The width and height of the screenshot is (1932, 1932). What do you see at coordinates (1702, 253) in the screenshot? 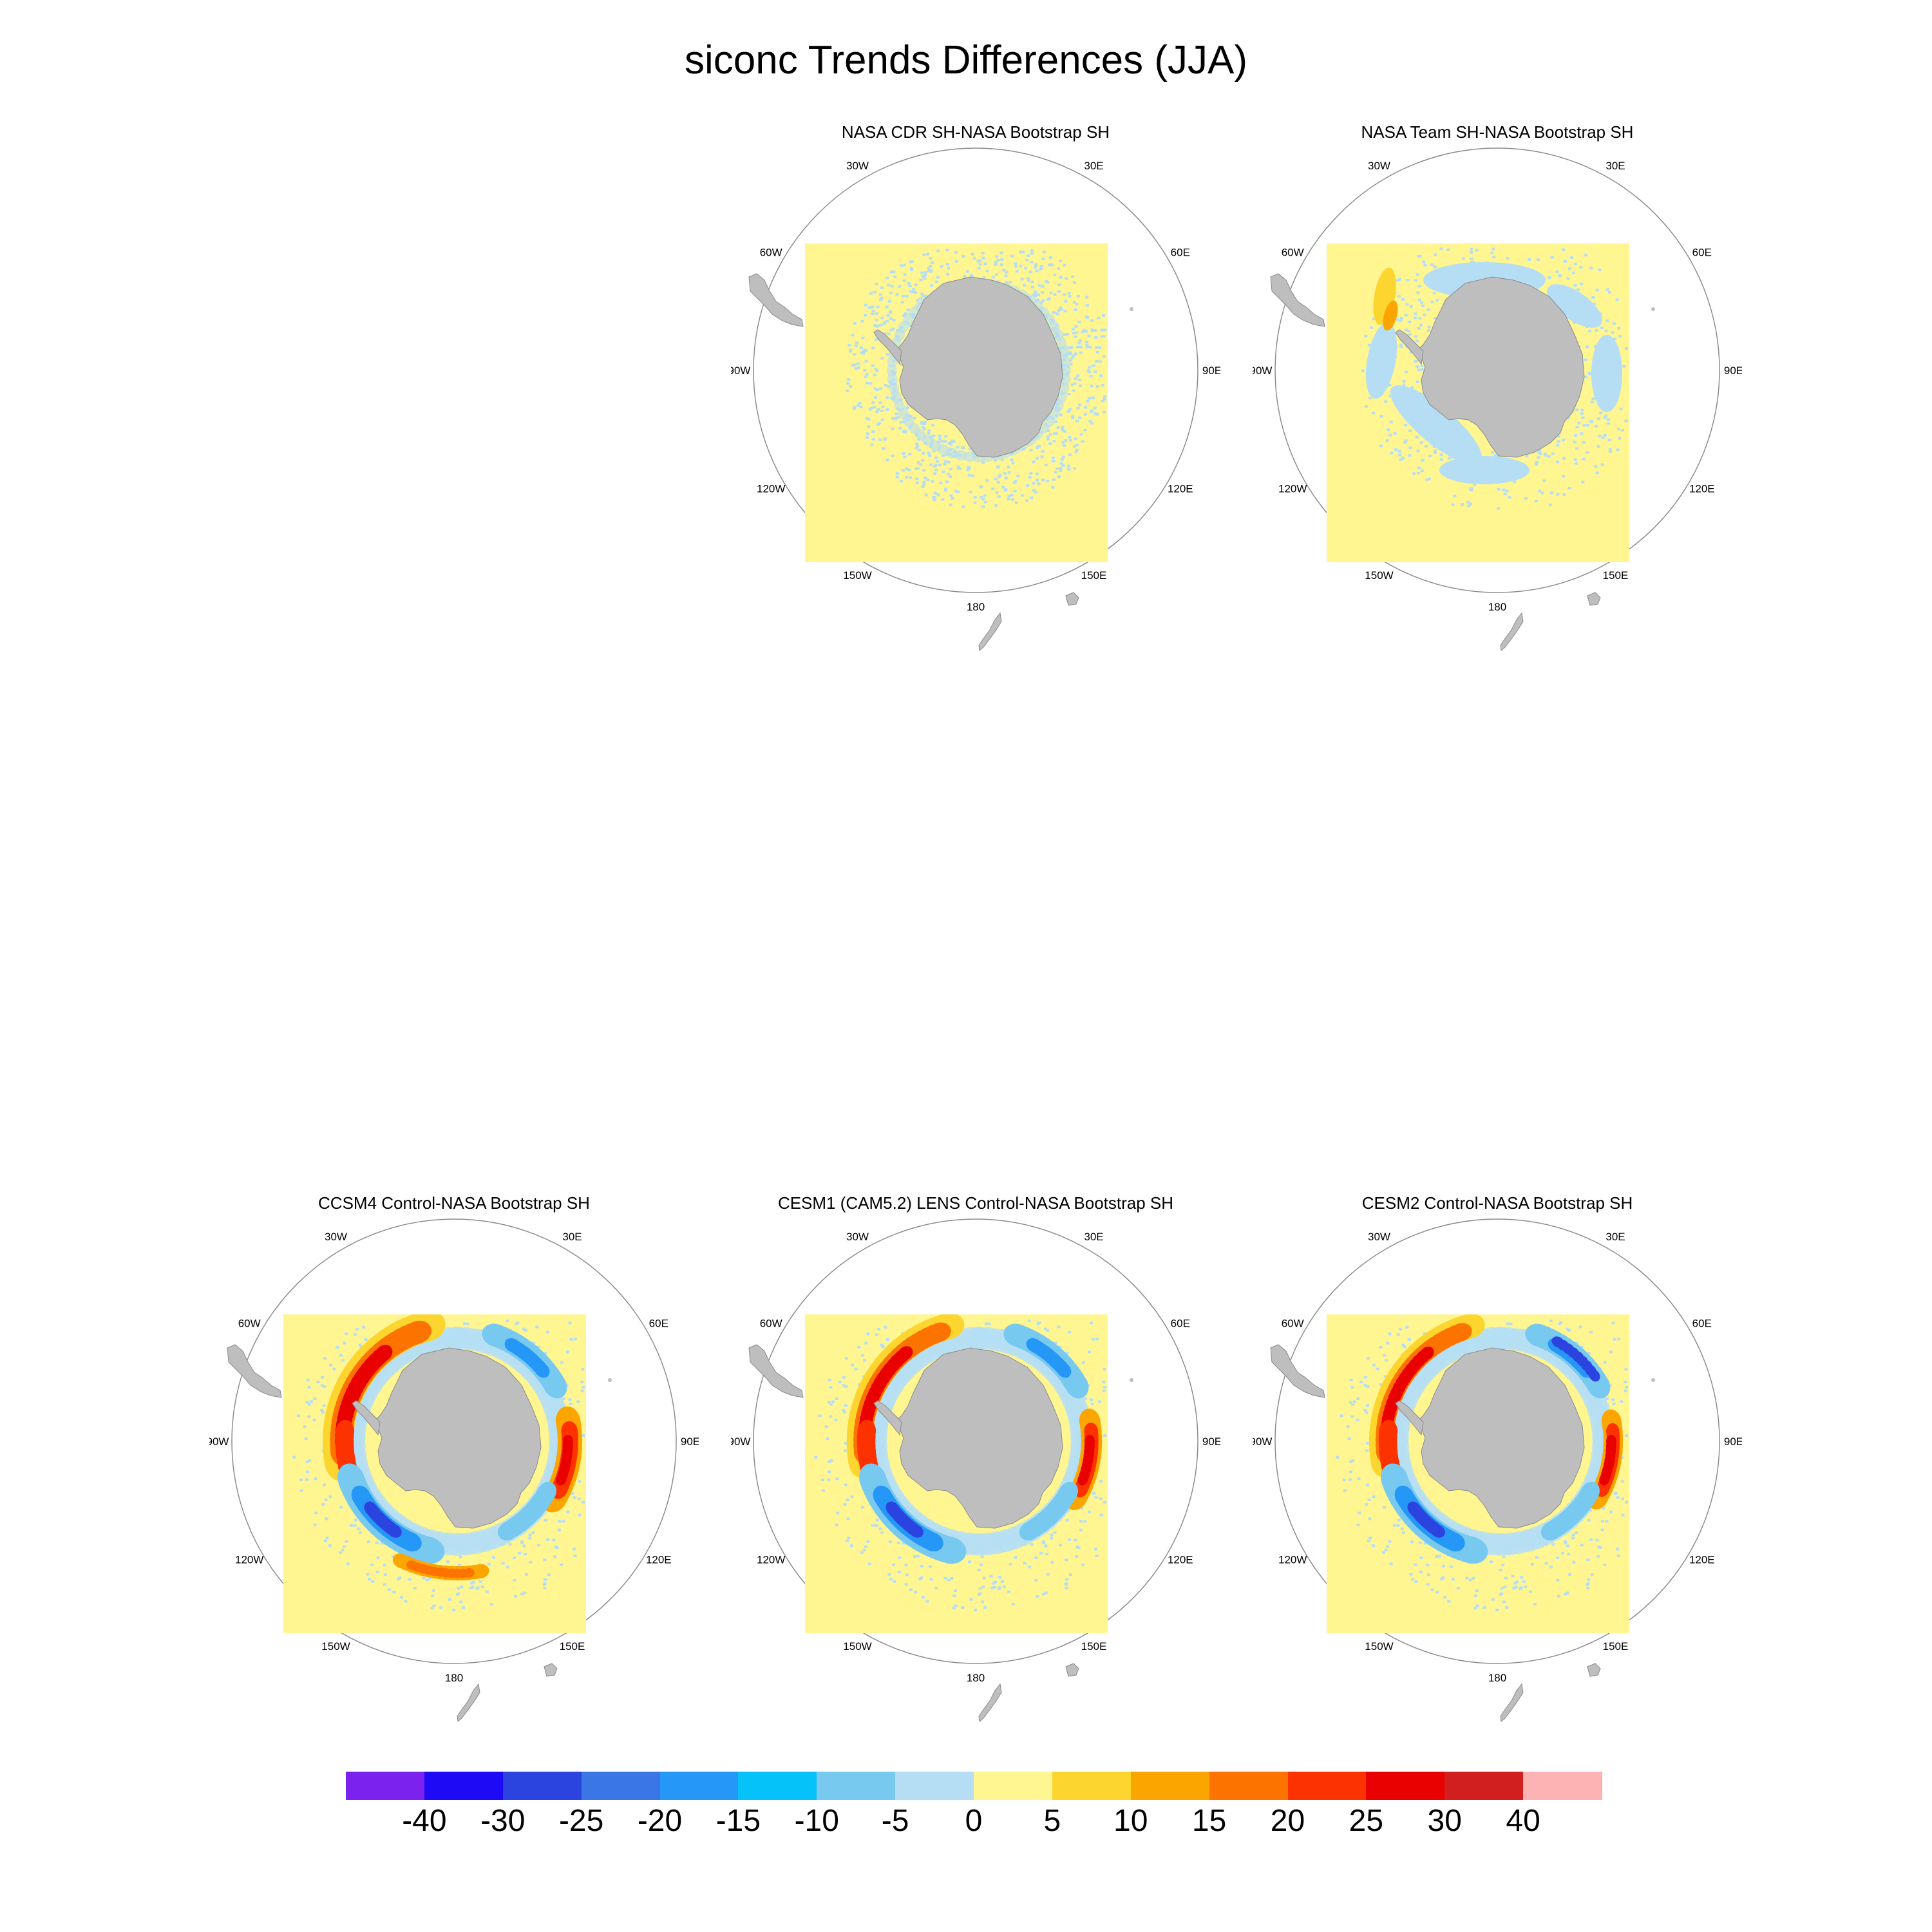
I see `longitude-label: 60E` at bounding box center [1702, 253].